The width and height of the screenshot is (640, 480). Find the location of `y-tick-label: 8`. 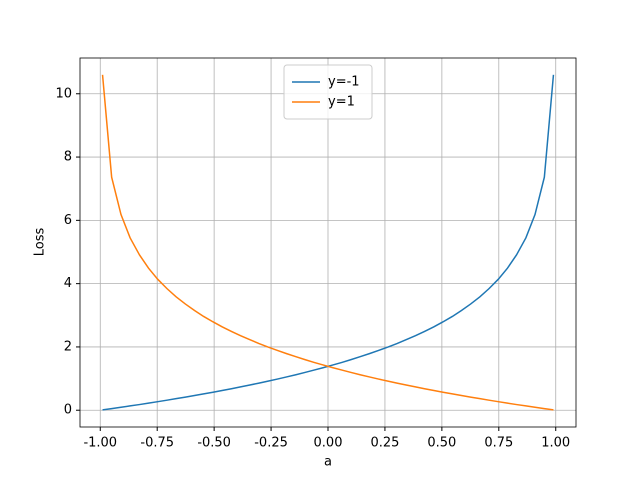

y-tick-label: 8 is located at coordinates (68, 157).